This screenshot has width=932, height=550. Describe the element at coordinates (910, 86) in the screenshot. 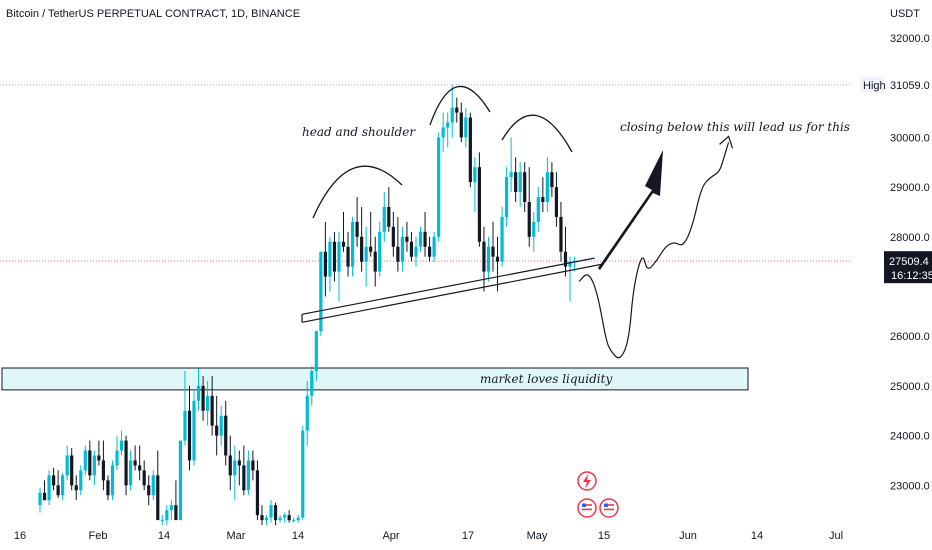

I see `high-value: 31059.0` at that location.